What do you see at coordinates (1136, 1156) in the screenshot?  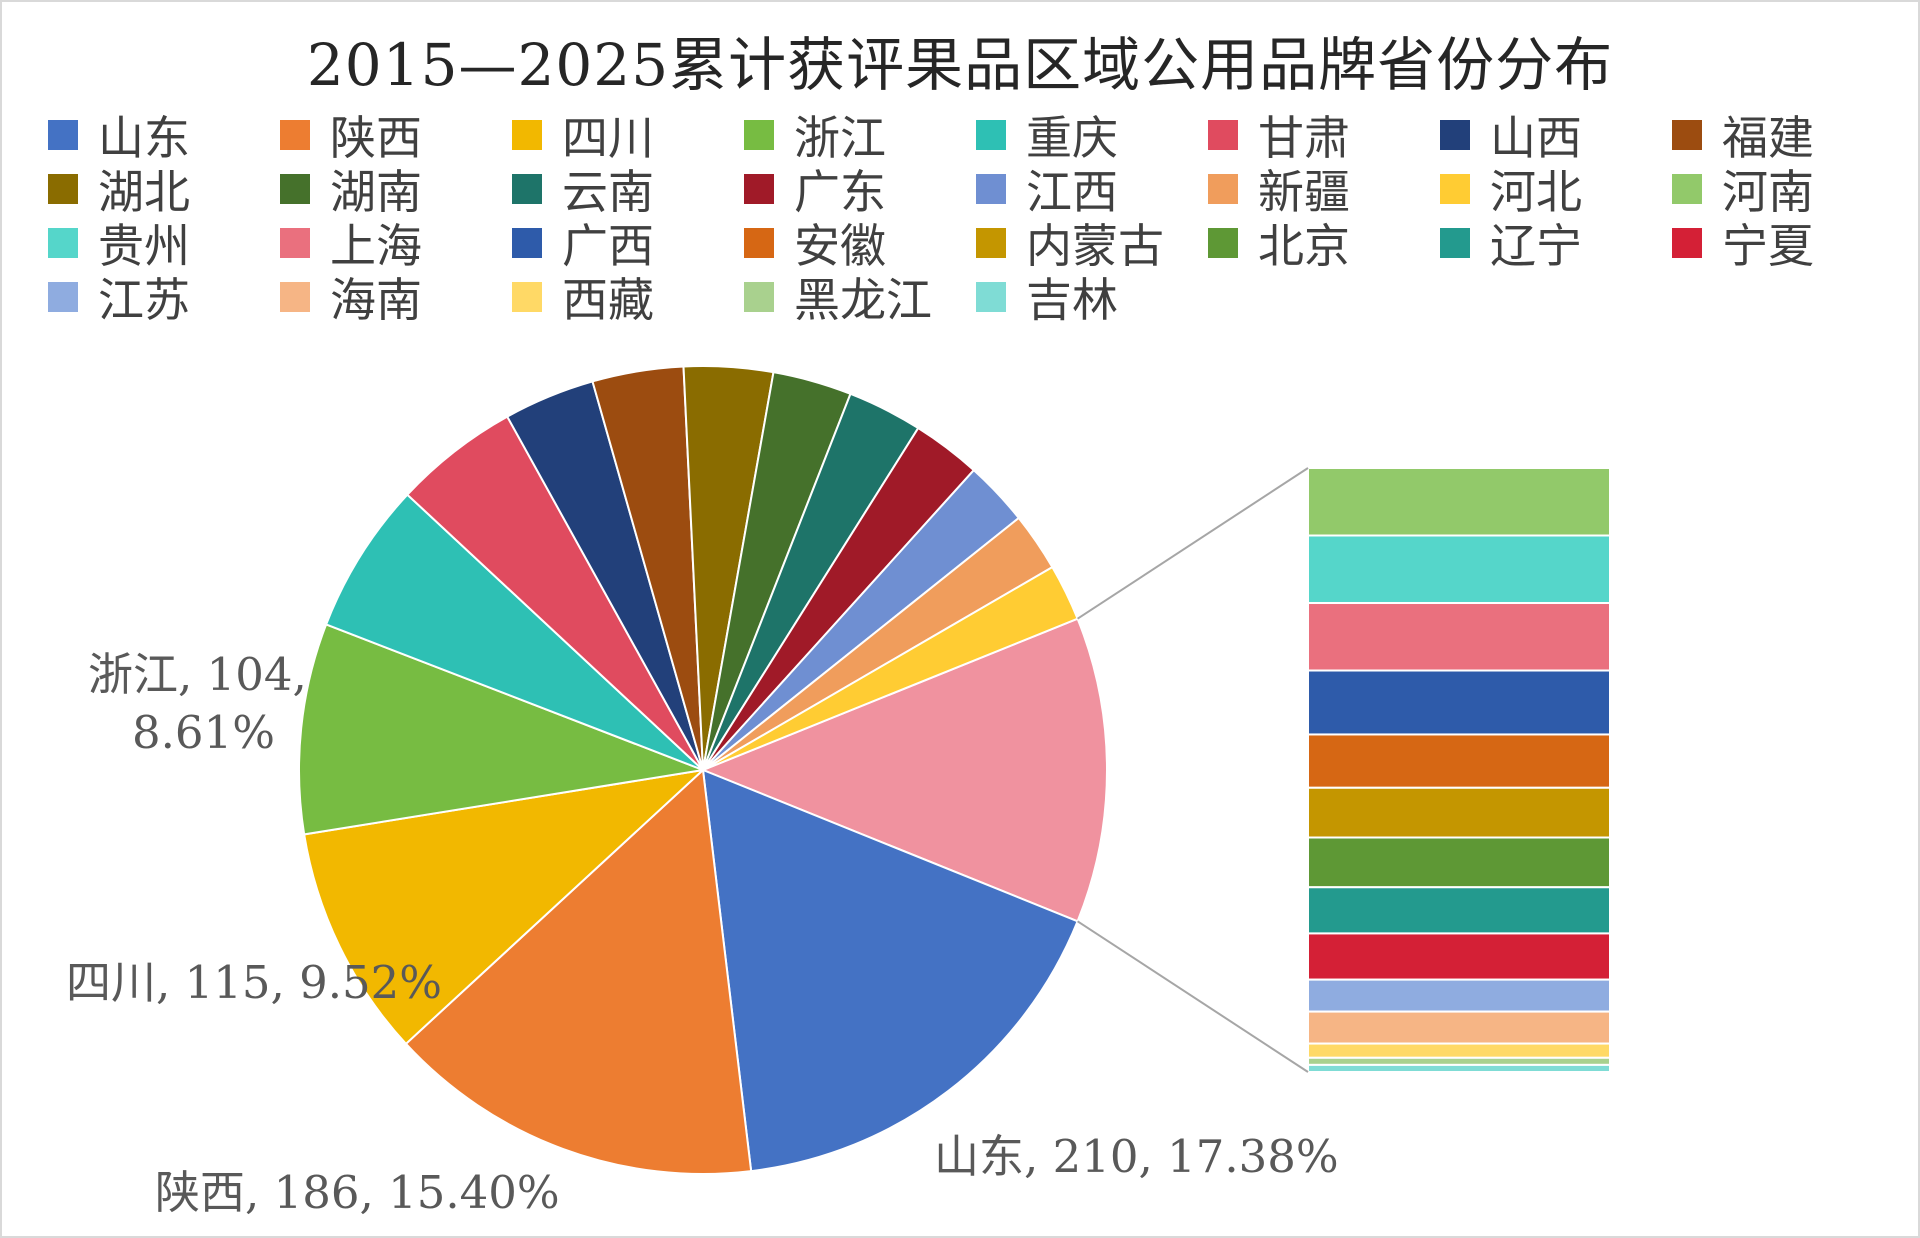 I see `data-label: 山东, 210, 17.38%` at bounding box center [1136, 1156].